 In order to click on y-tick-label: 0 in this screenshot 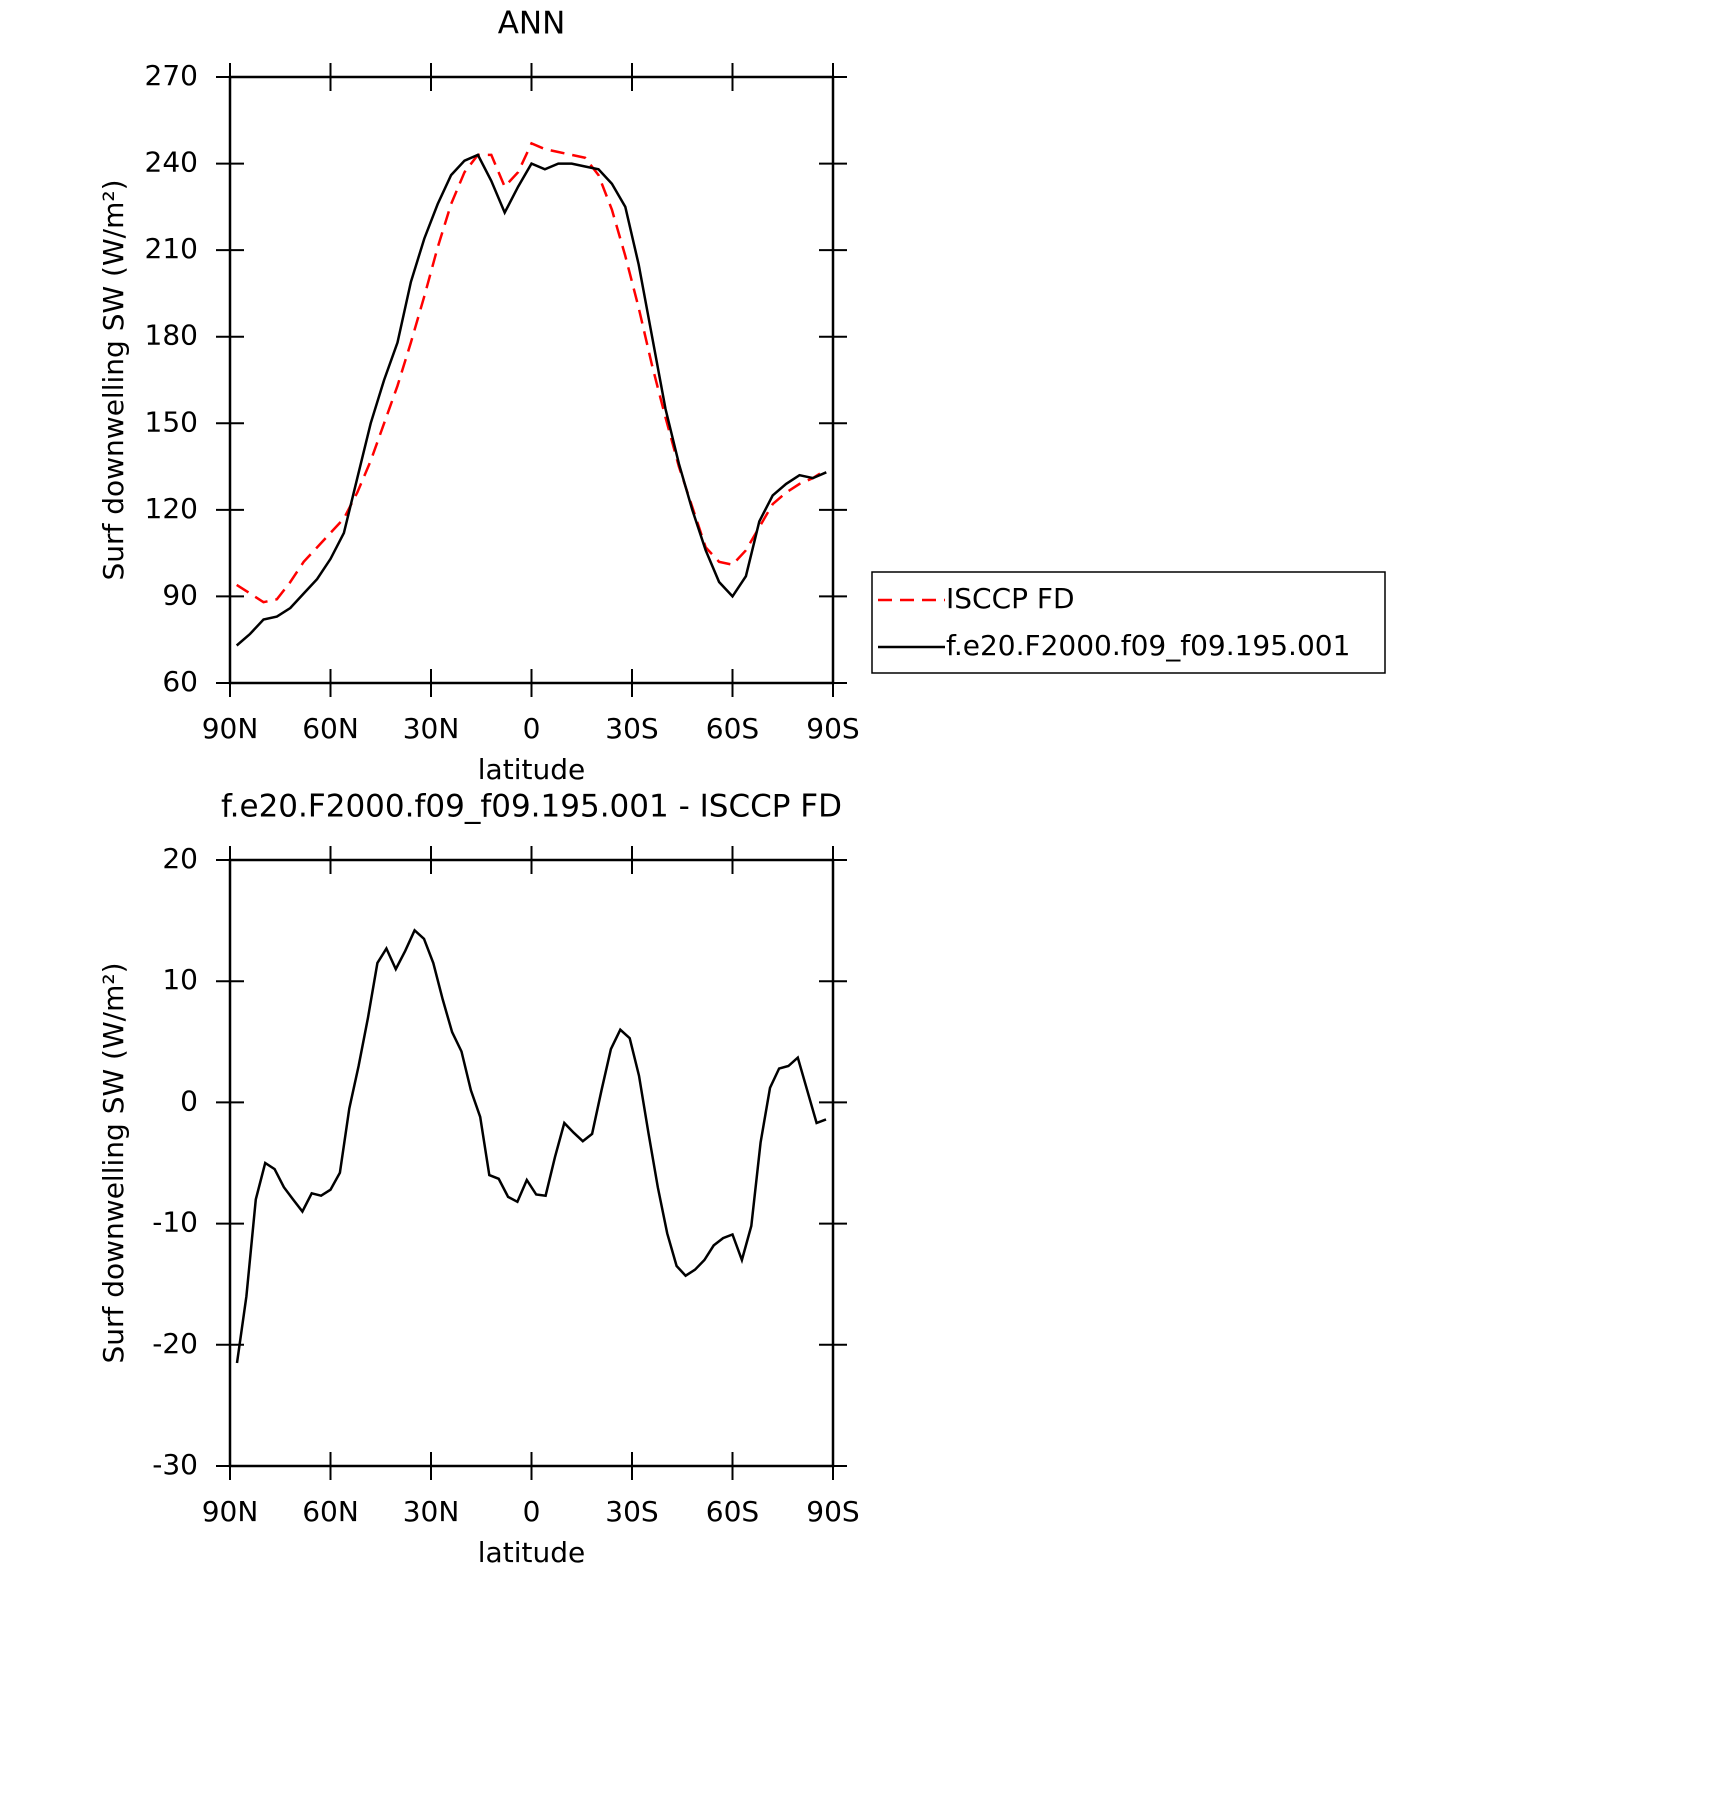, I will do `click(189, 1100)`.